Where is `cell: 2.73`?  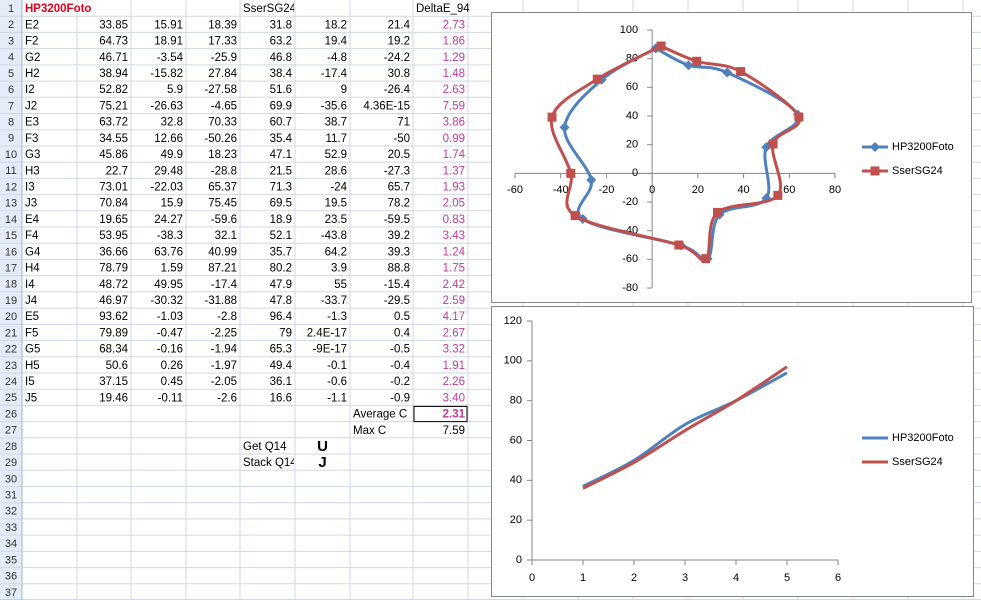 cell: 2.73 is located at coordinates (454, 25).